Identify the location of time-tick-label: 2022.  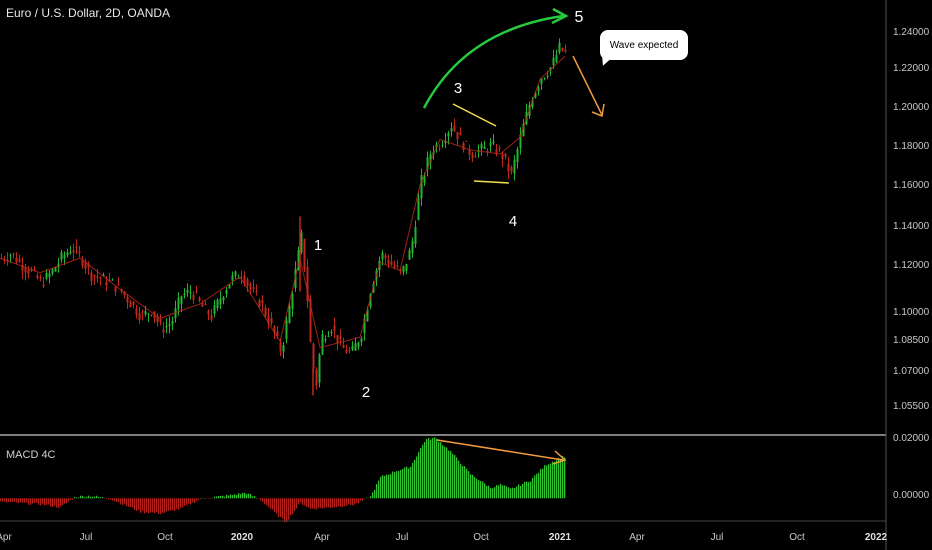
(876, 537).